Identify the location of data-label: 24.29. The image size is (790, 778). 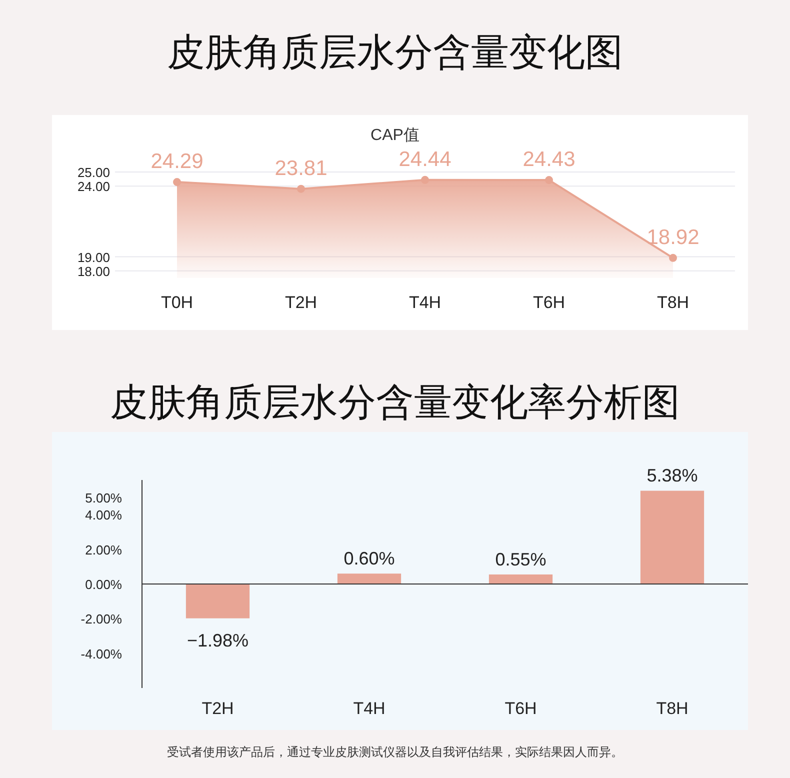
(177, 162).